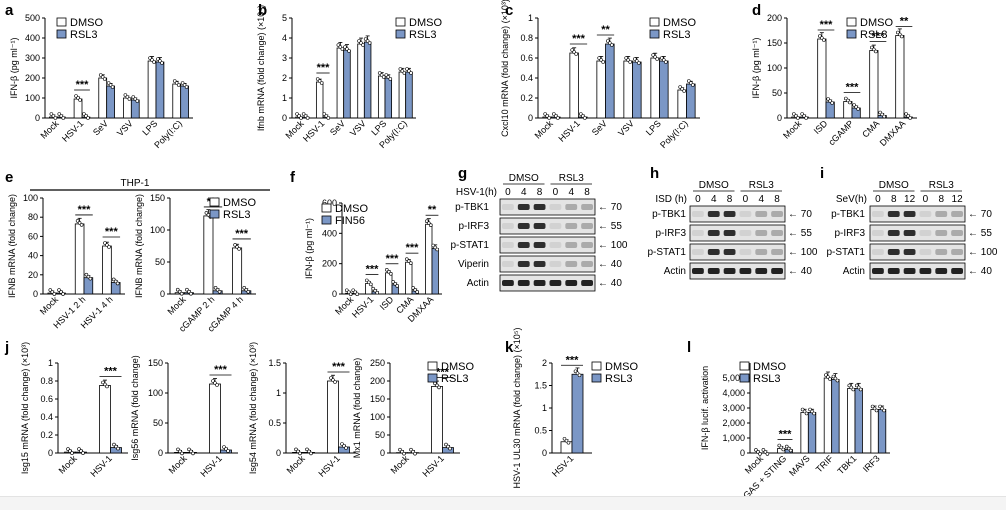 Image resolution: width=1006 pixels, height=510 pixels. Describe the element at coordinates (526, 38) in the screenshot. I see `y-tick-label: 0.8` at that location.